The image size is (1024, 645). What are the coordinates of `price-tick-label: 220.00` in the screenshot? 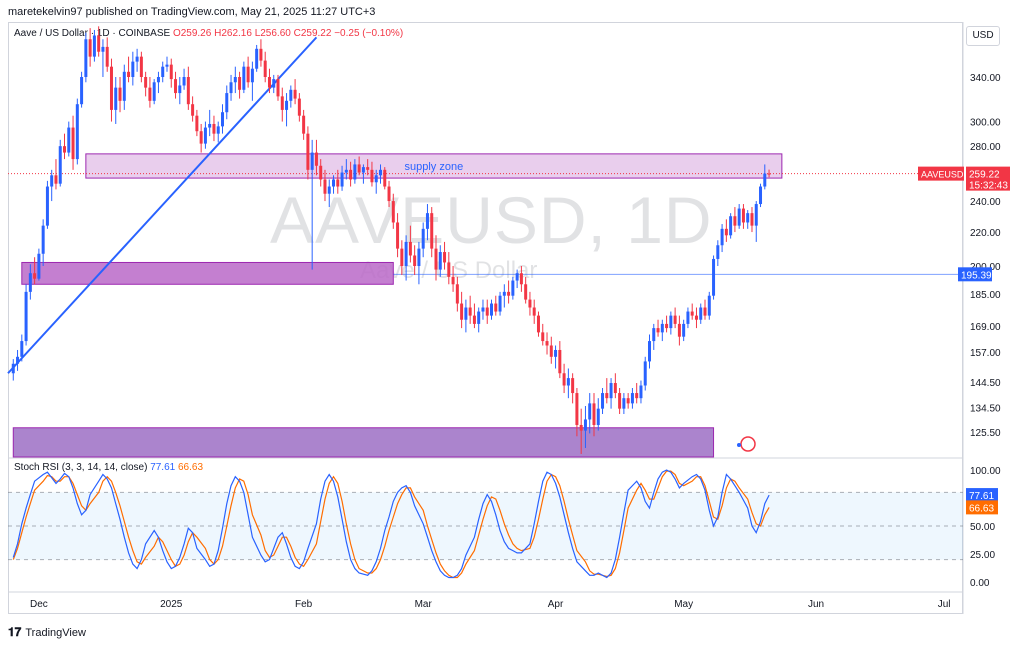 It's located at (985, 233).